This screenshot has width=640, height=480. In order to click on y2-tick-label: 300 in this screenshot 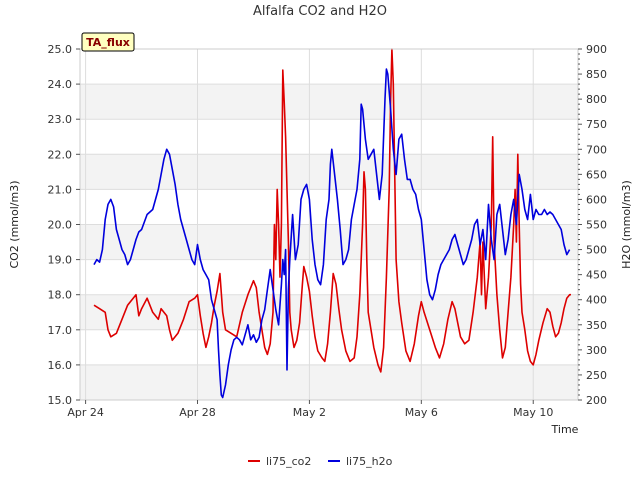, I will do `click(596, 350)`.